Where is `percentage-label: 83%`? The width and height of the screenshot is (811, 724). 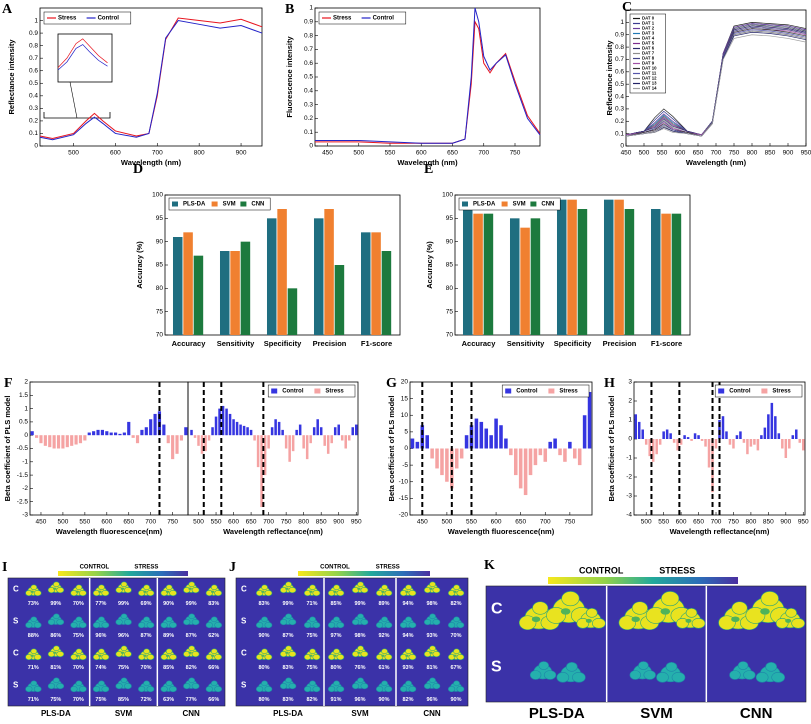
percentage-label: 83% is located at coordinates (263, 604).